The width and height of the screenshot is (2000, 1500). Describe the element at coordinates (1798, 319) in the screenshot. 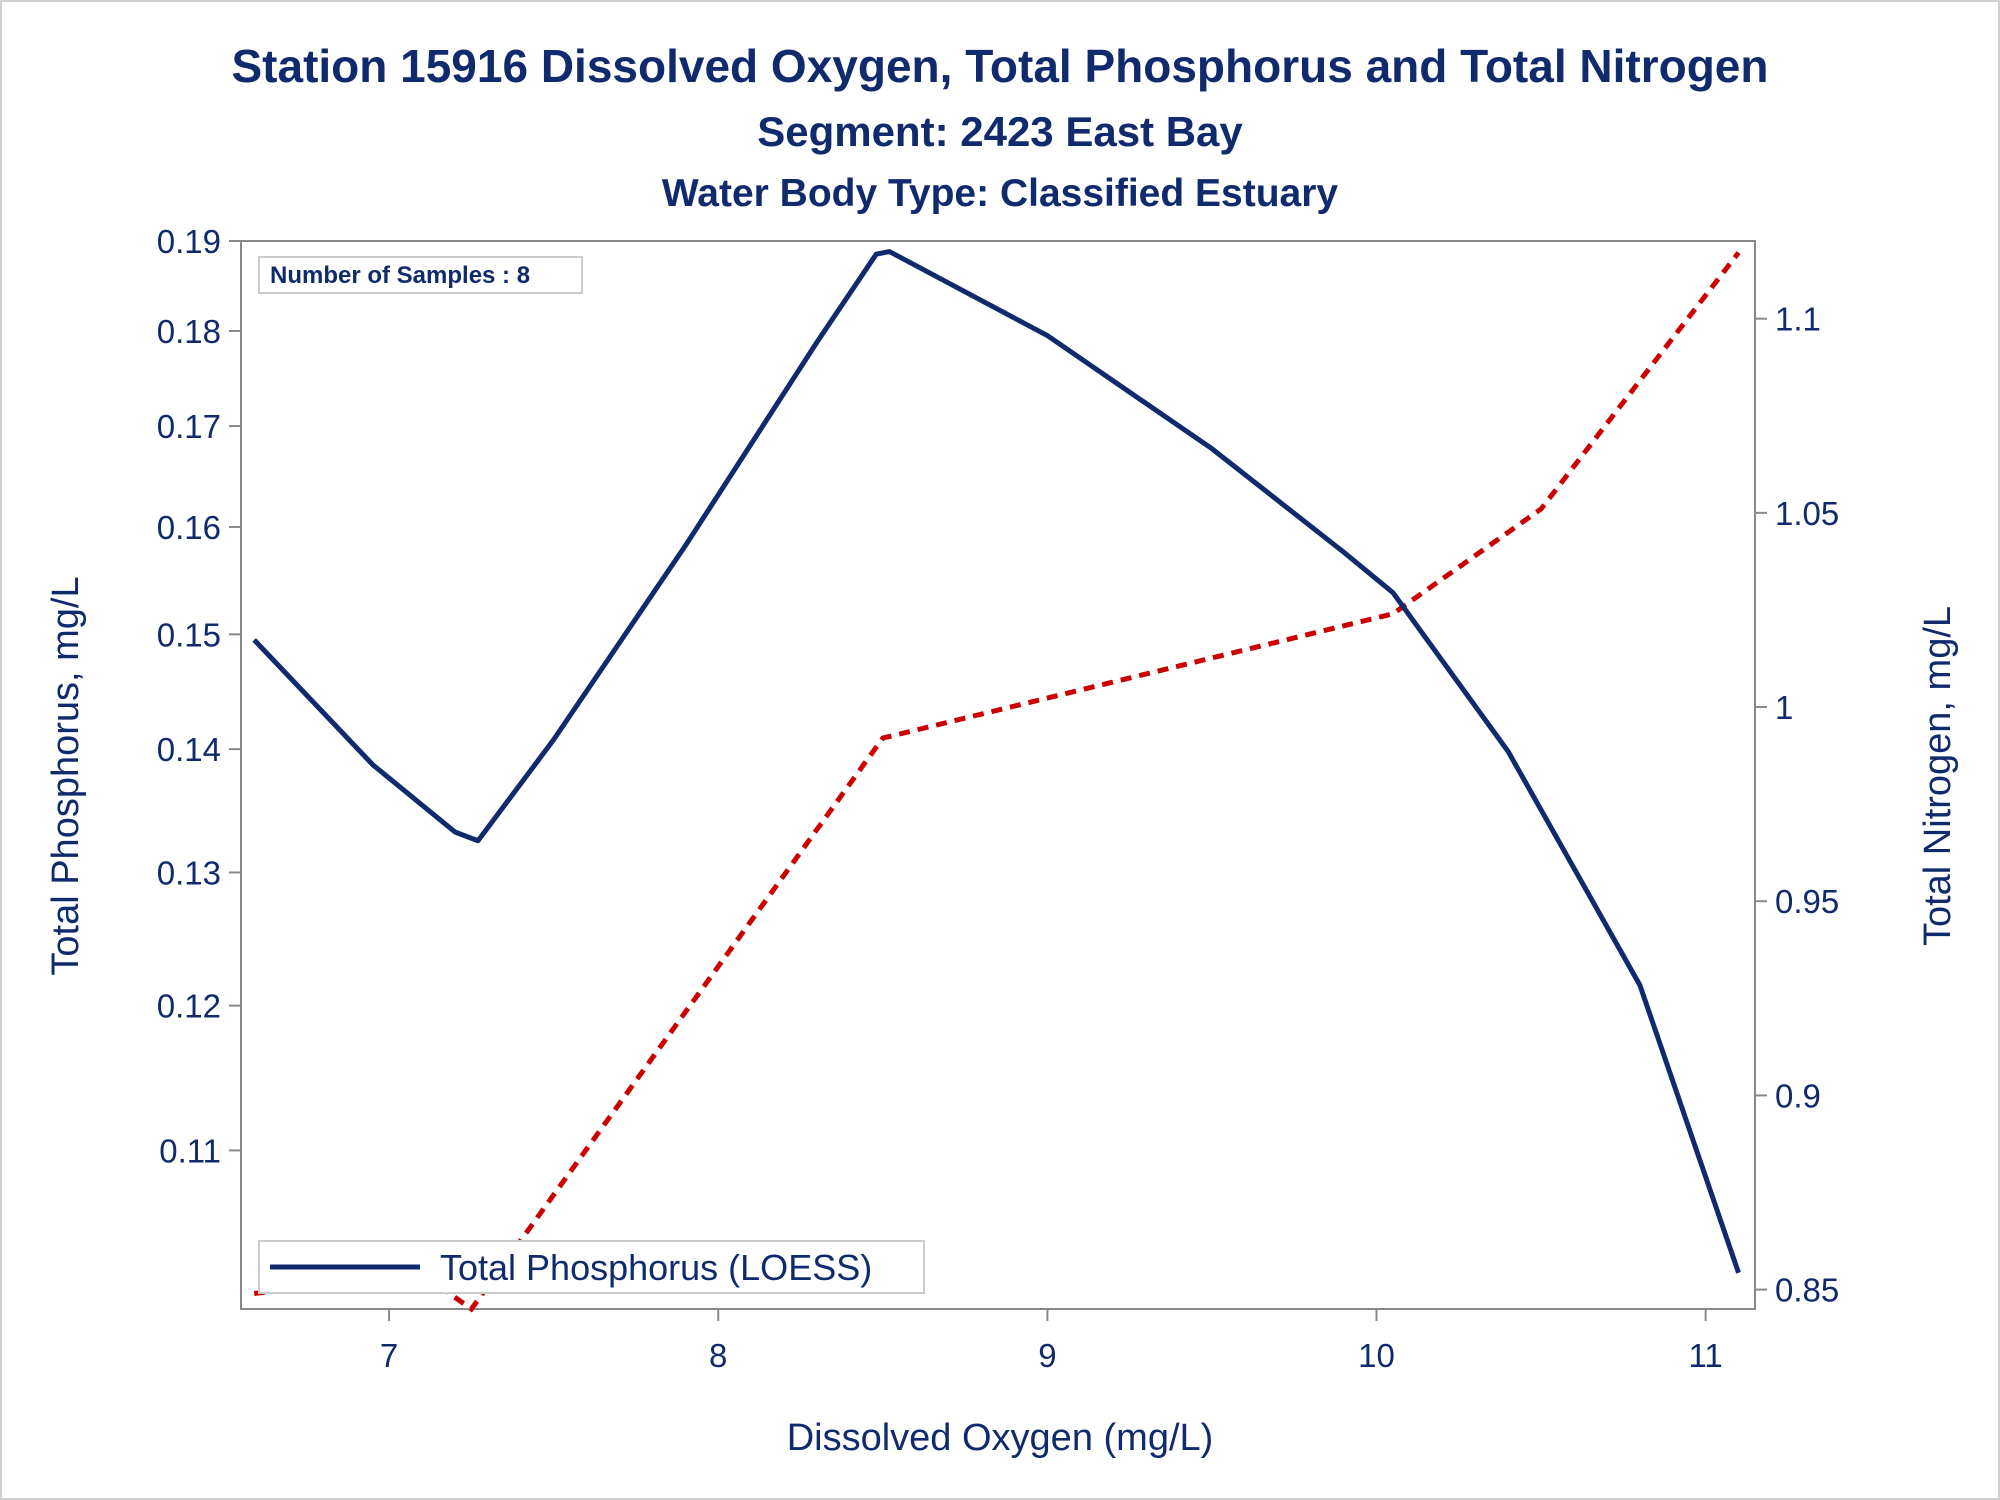

I see `y-right-tick-label: 1.1` at that location.